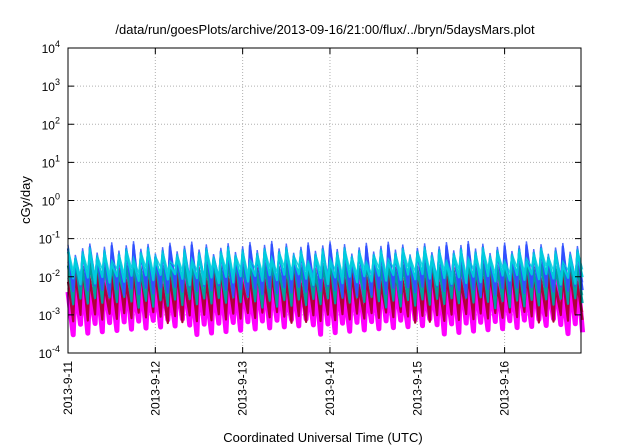  Describe the element at coordinates (51, 200) in the screenshot. I see `y-tick-label: 10⁰` at that location.